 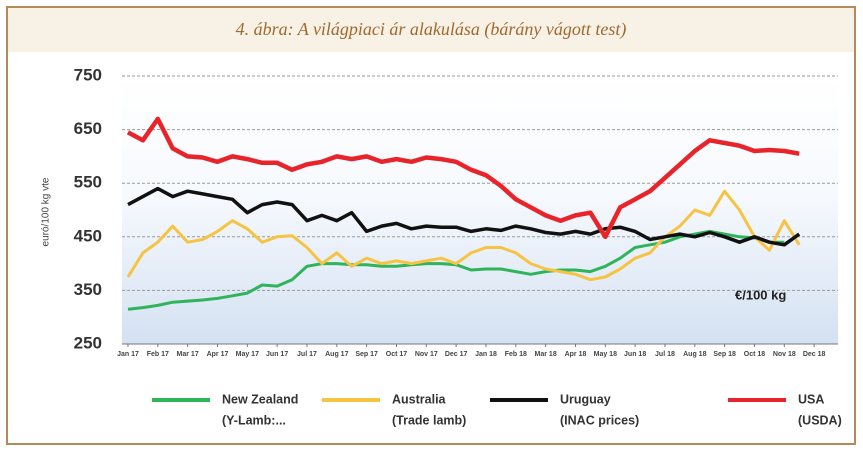 I want to click on legend-label: Australia, so click(x=419, y=399).